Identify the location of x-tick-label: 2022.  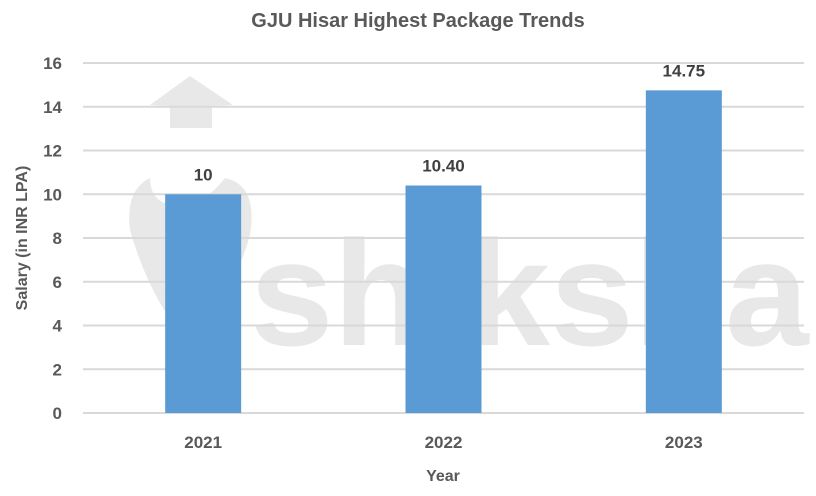
(444, 442).